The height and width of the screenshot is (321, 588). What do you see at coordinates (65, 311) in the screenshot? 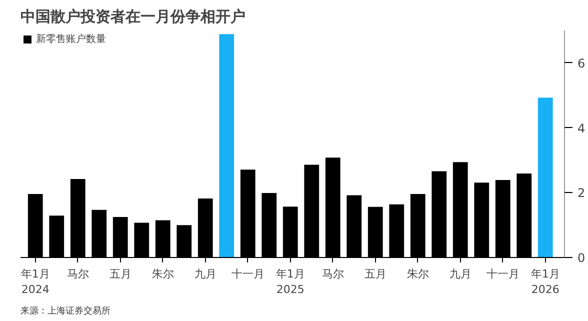
I see `source-note: 来源：上海证券交易所` at bounding box center [65, 311].